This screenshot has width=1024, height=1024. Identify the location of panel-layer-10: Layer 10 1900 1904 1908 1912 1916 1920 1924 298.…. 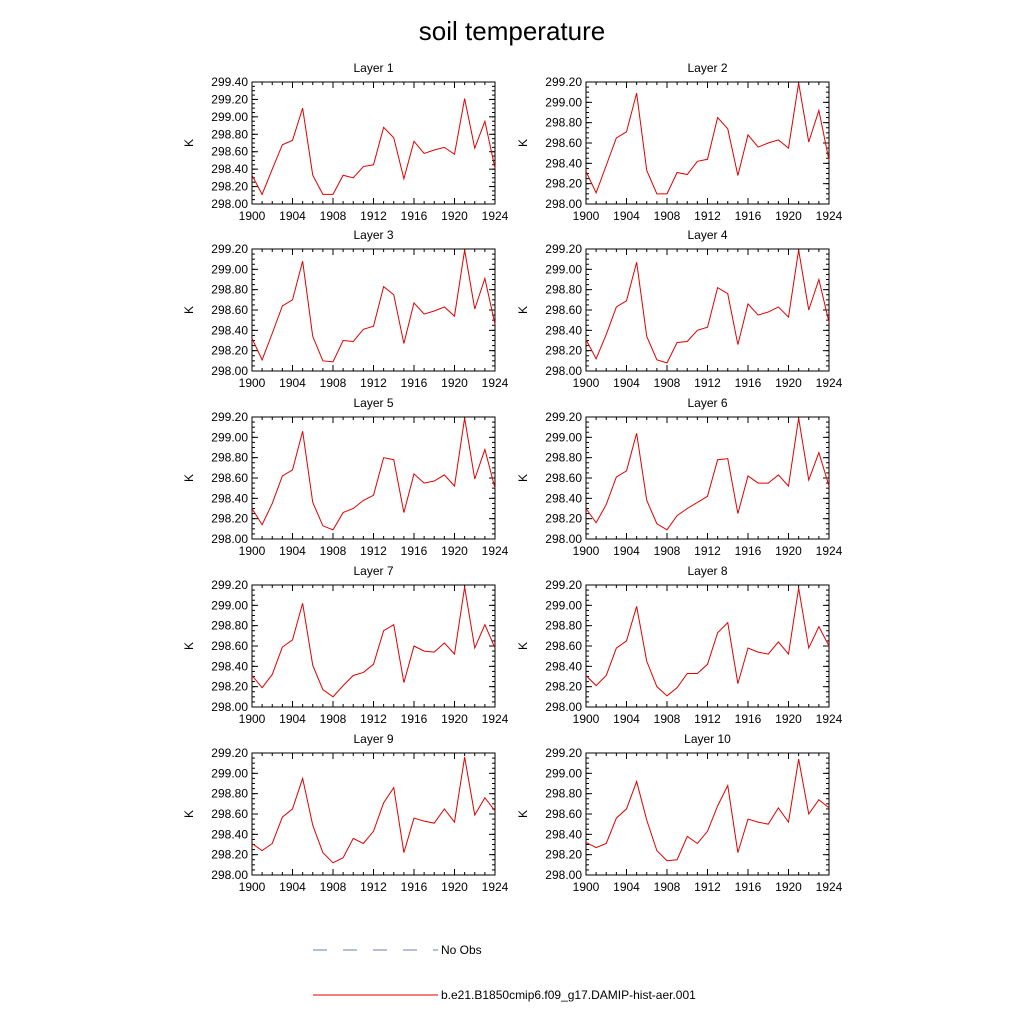
(679, 813).